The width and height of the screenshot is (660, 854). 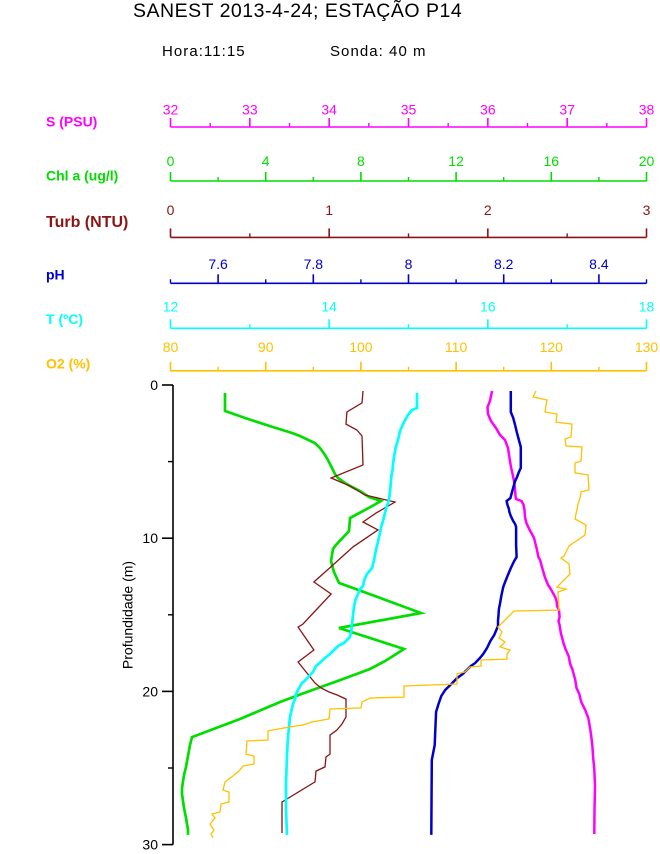 I want to click on tick-label-S: 32, so click(x=171, y=110).